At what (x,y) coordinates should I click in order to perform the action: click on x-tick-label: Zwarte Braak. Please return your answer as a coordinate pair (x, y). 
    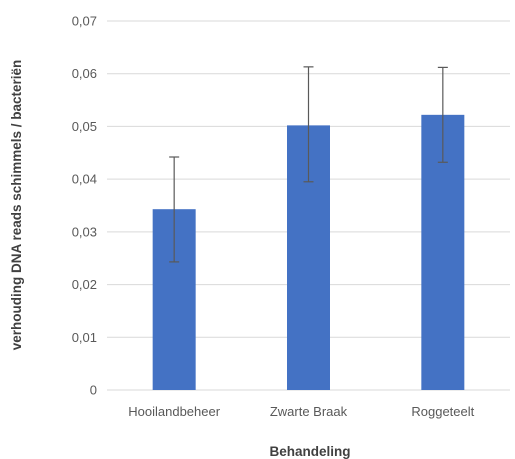
    Looking at the image, I should click on (309, 411).